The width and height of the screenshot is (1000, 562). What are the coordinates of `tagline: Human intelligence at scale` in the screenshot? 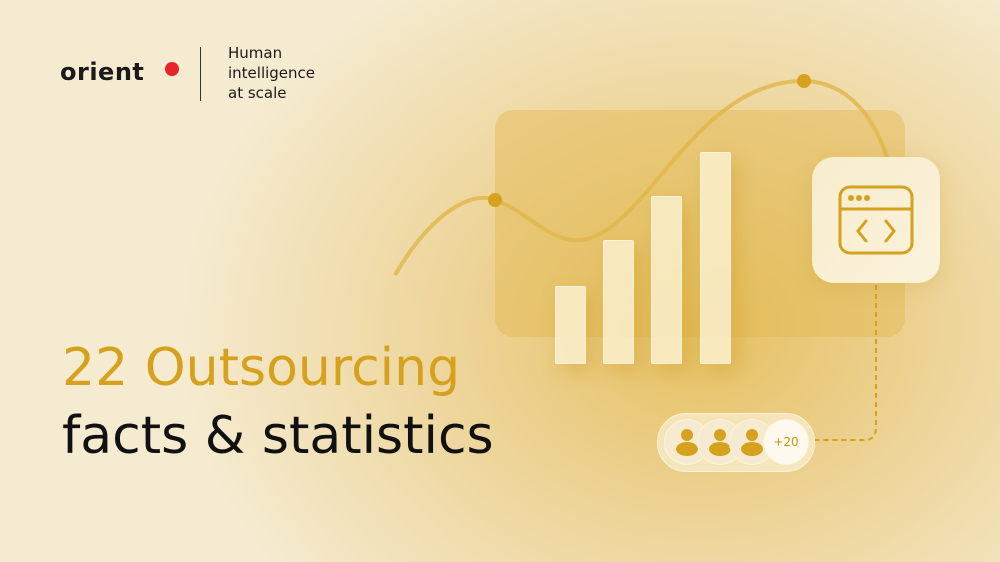 It's located at (271, 73).